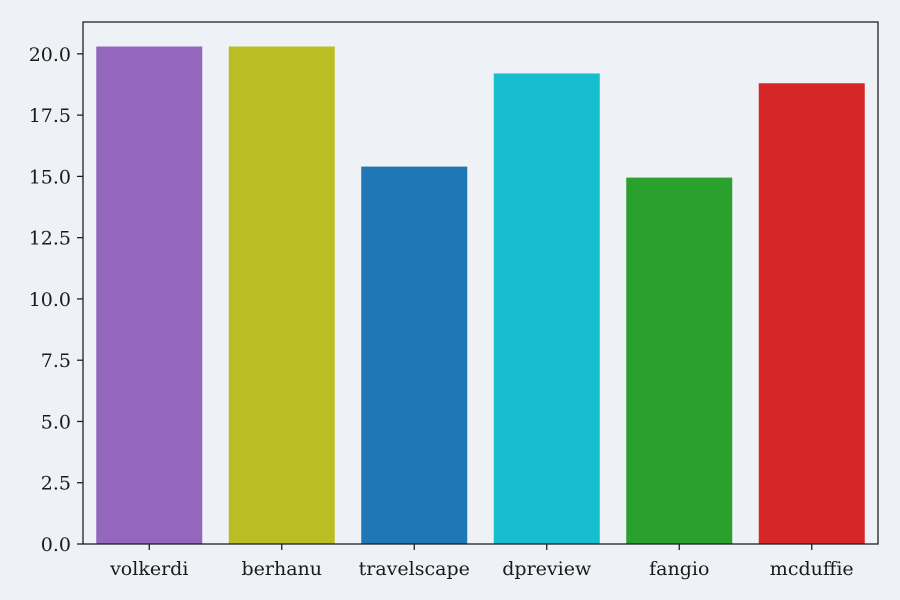 Image resolution: width=900 pixels, height=600 pixels. I want to click on x-tick-label: fangio, so click(679, 569).